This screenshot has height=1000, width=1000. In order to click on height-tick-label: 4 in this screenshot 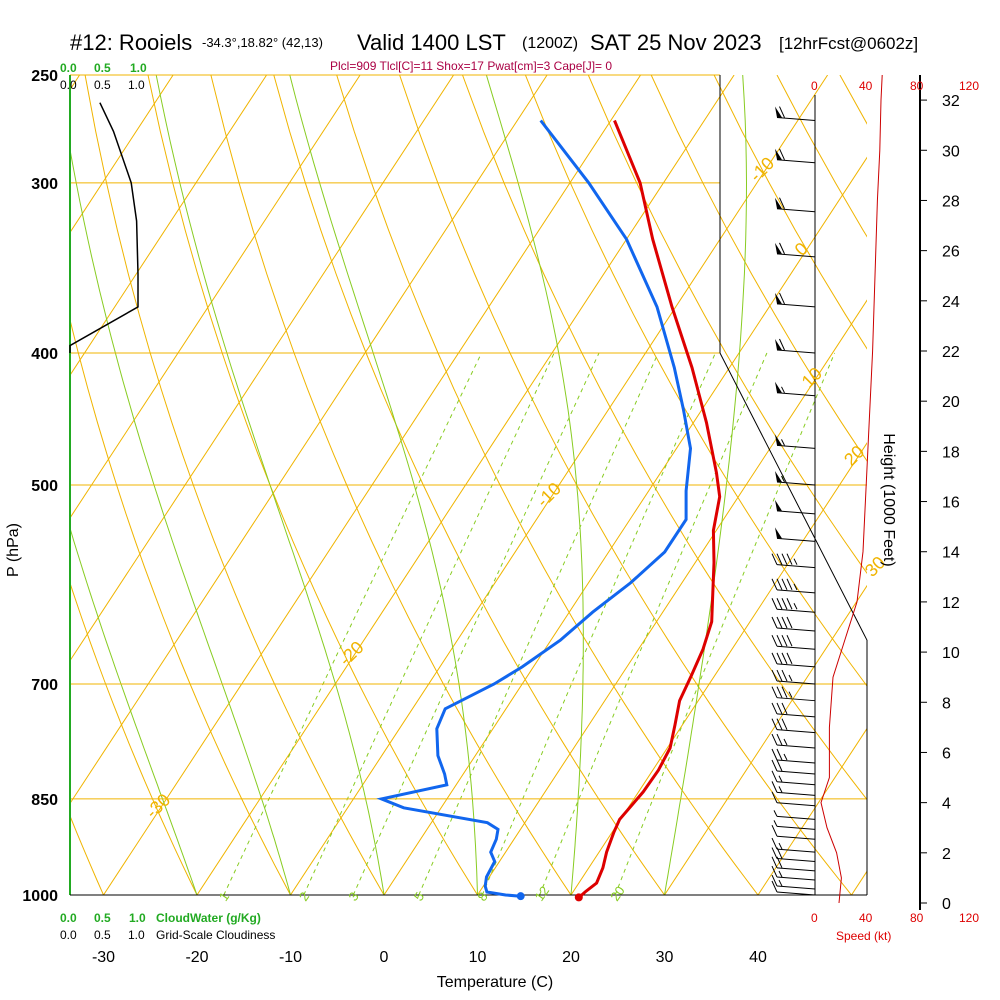, I will do `click(946, 804)`.